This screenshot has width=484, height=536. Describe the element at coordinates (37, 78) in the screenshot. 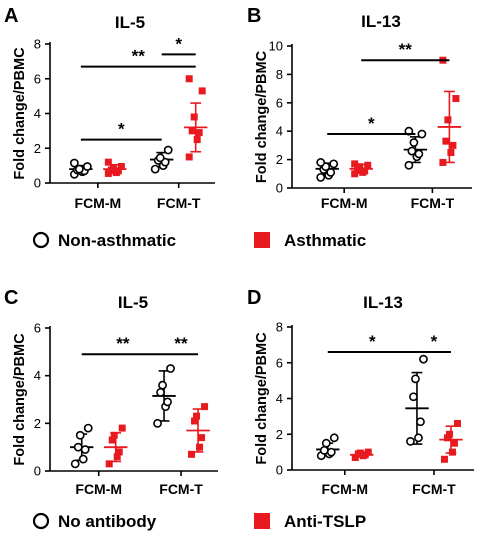

I see `y-tick-label: 6` at that location.